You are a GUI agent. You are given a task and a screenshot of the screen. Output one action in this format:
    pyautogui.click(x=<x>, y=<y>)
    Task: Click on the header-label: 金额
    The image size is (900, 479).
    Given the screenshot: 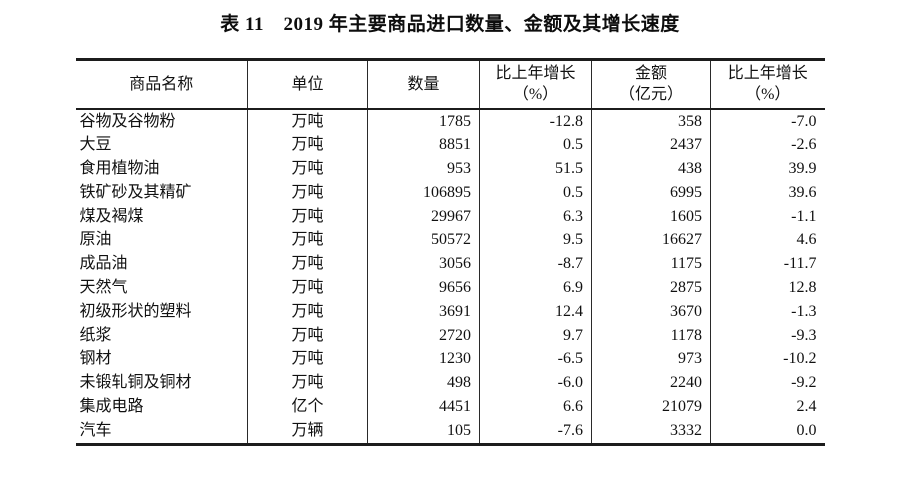 What is the action you would take?
    pyautogui.click(x=650, y=74)
    